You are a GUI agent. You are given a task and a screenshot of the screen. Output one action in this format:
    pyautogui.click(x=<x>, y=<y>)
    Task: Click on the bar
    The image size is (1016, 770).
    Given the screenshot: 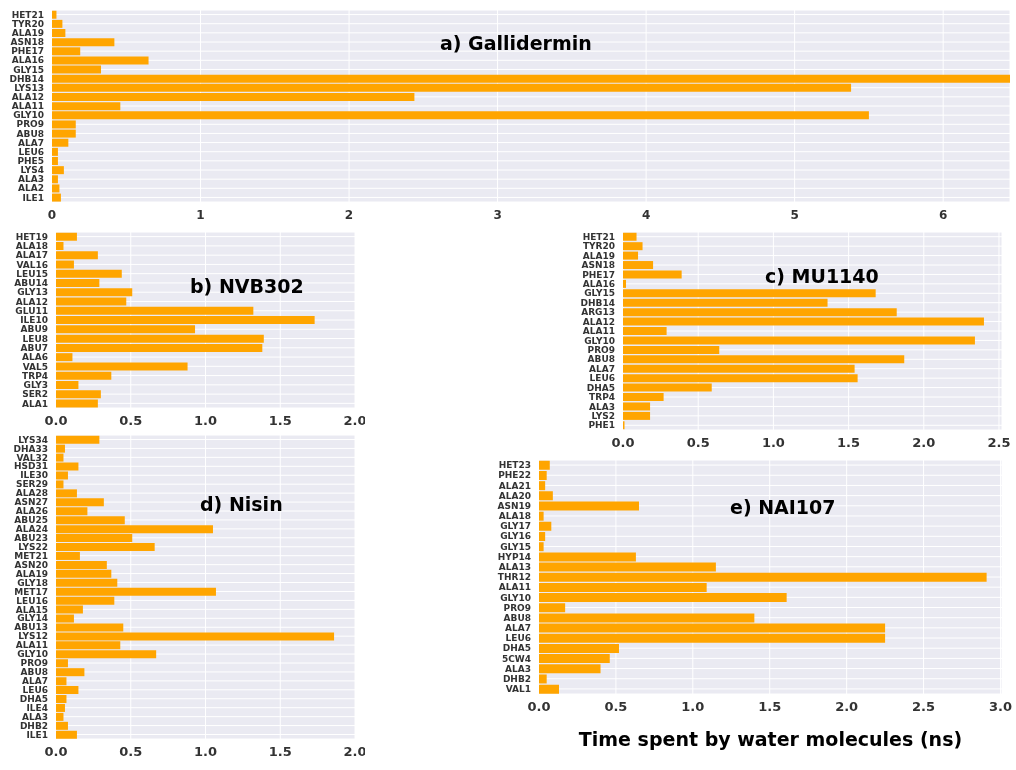 What is the action you would take?
    pyautogui.click(x=549, y=689)
    